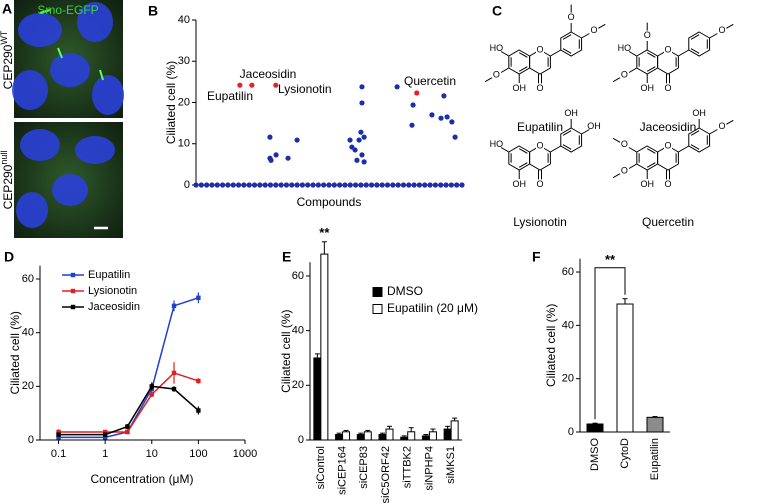 This screenshot has width=759, height=503. Describe the element at coordinates (568, 379) in the screenshot. I see `y-tick-label: 20` at that location.